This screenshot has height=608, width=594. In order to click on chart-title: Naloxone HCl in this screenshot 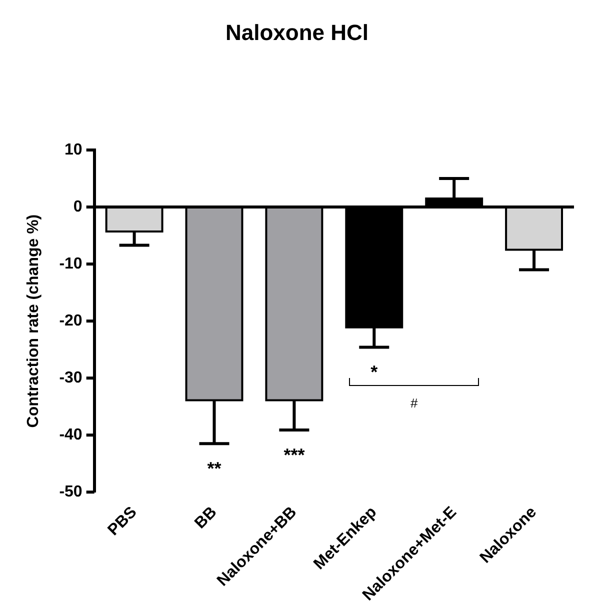, I will do `click(297, 33)`.